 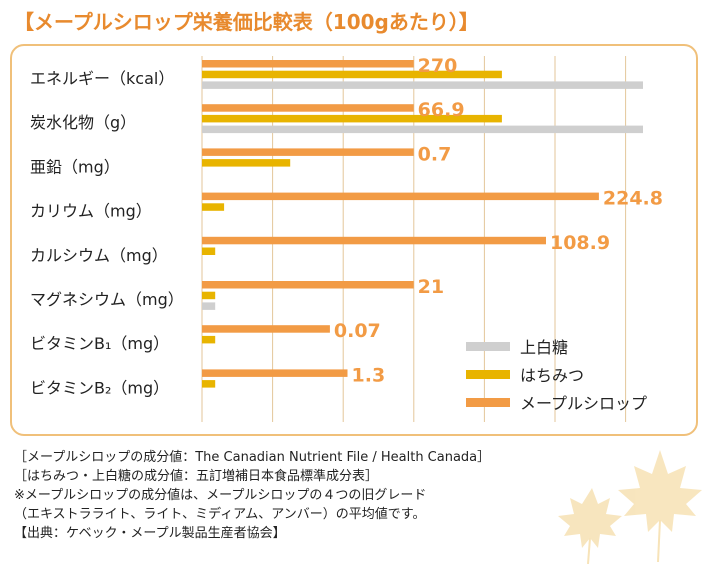 What do you see at coordinates (220, 514) in the screenshot?
I see `footnote-4: （エキストラライト、ライト、ミディアム、アンバー）の平均値です。` at bounding box center [220, 514].